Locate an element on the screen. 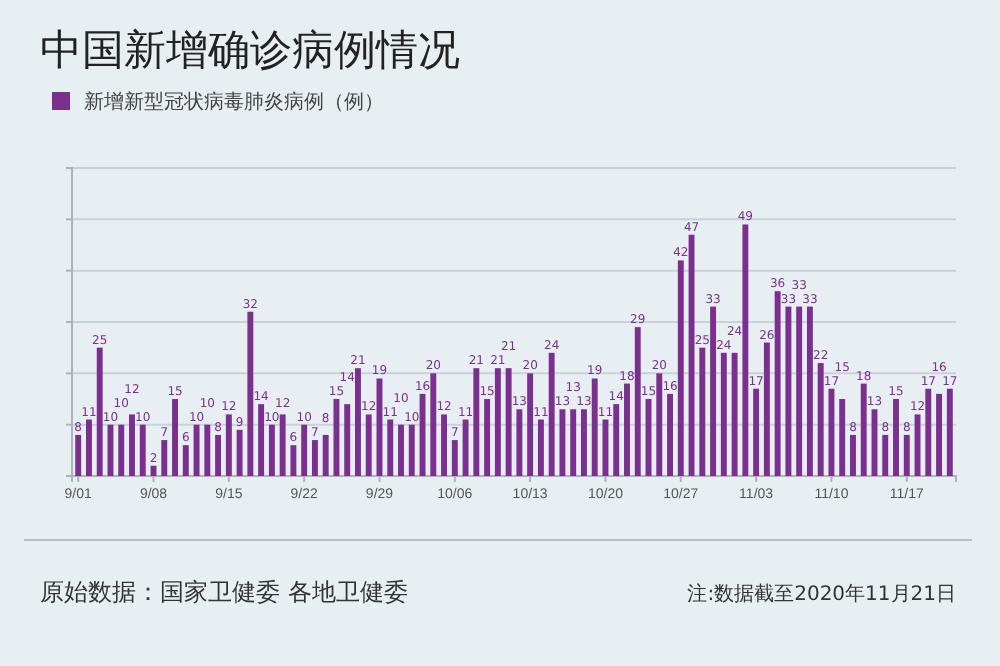 The height and width of the screenshot is (666, 1000). text: 注:数据截至2020年11月21日 is located at coordinates (821, 594).